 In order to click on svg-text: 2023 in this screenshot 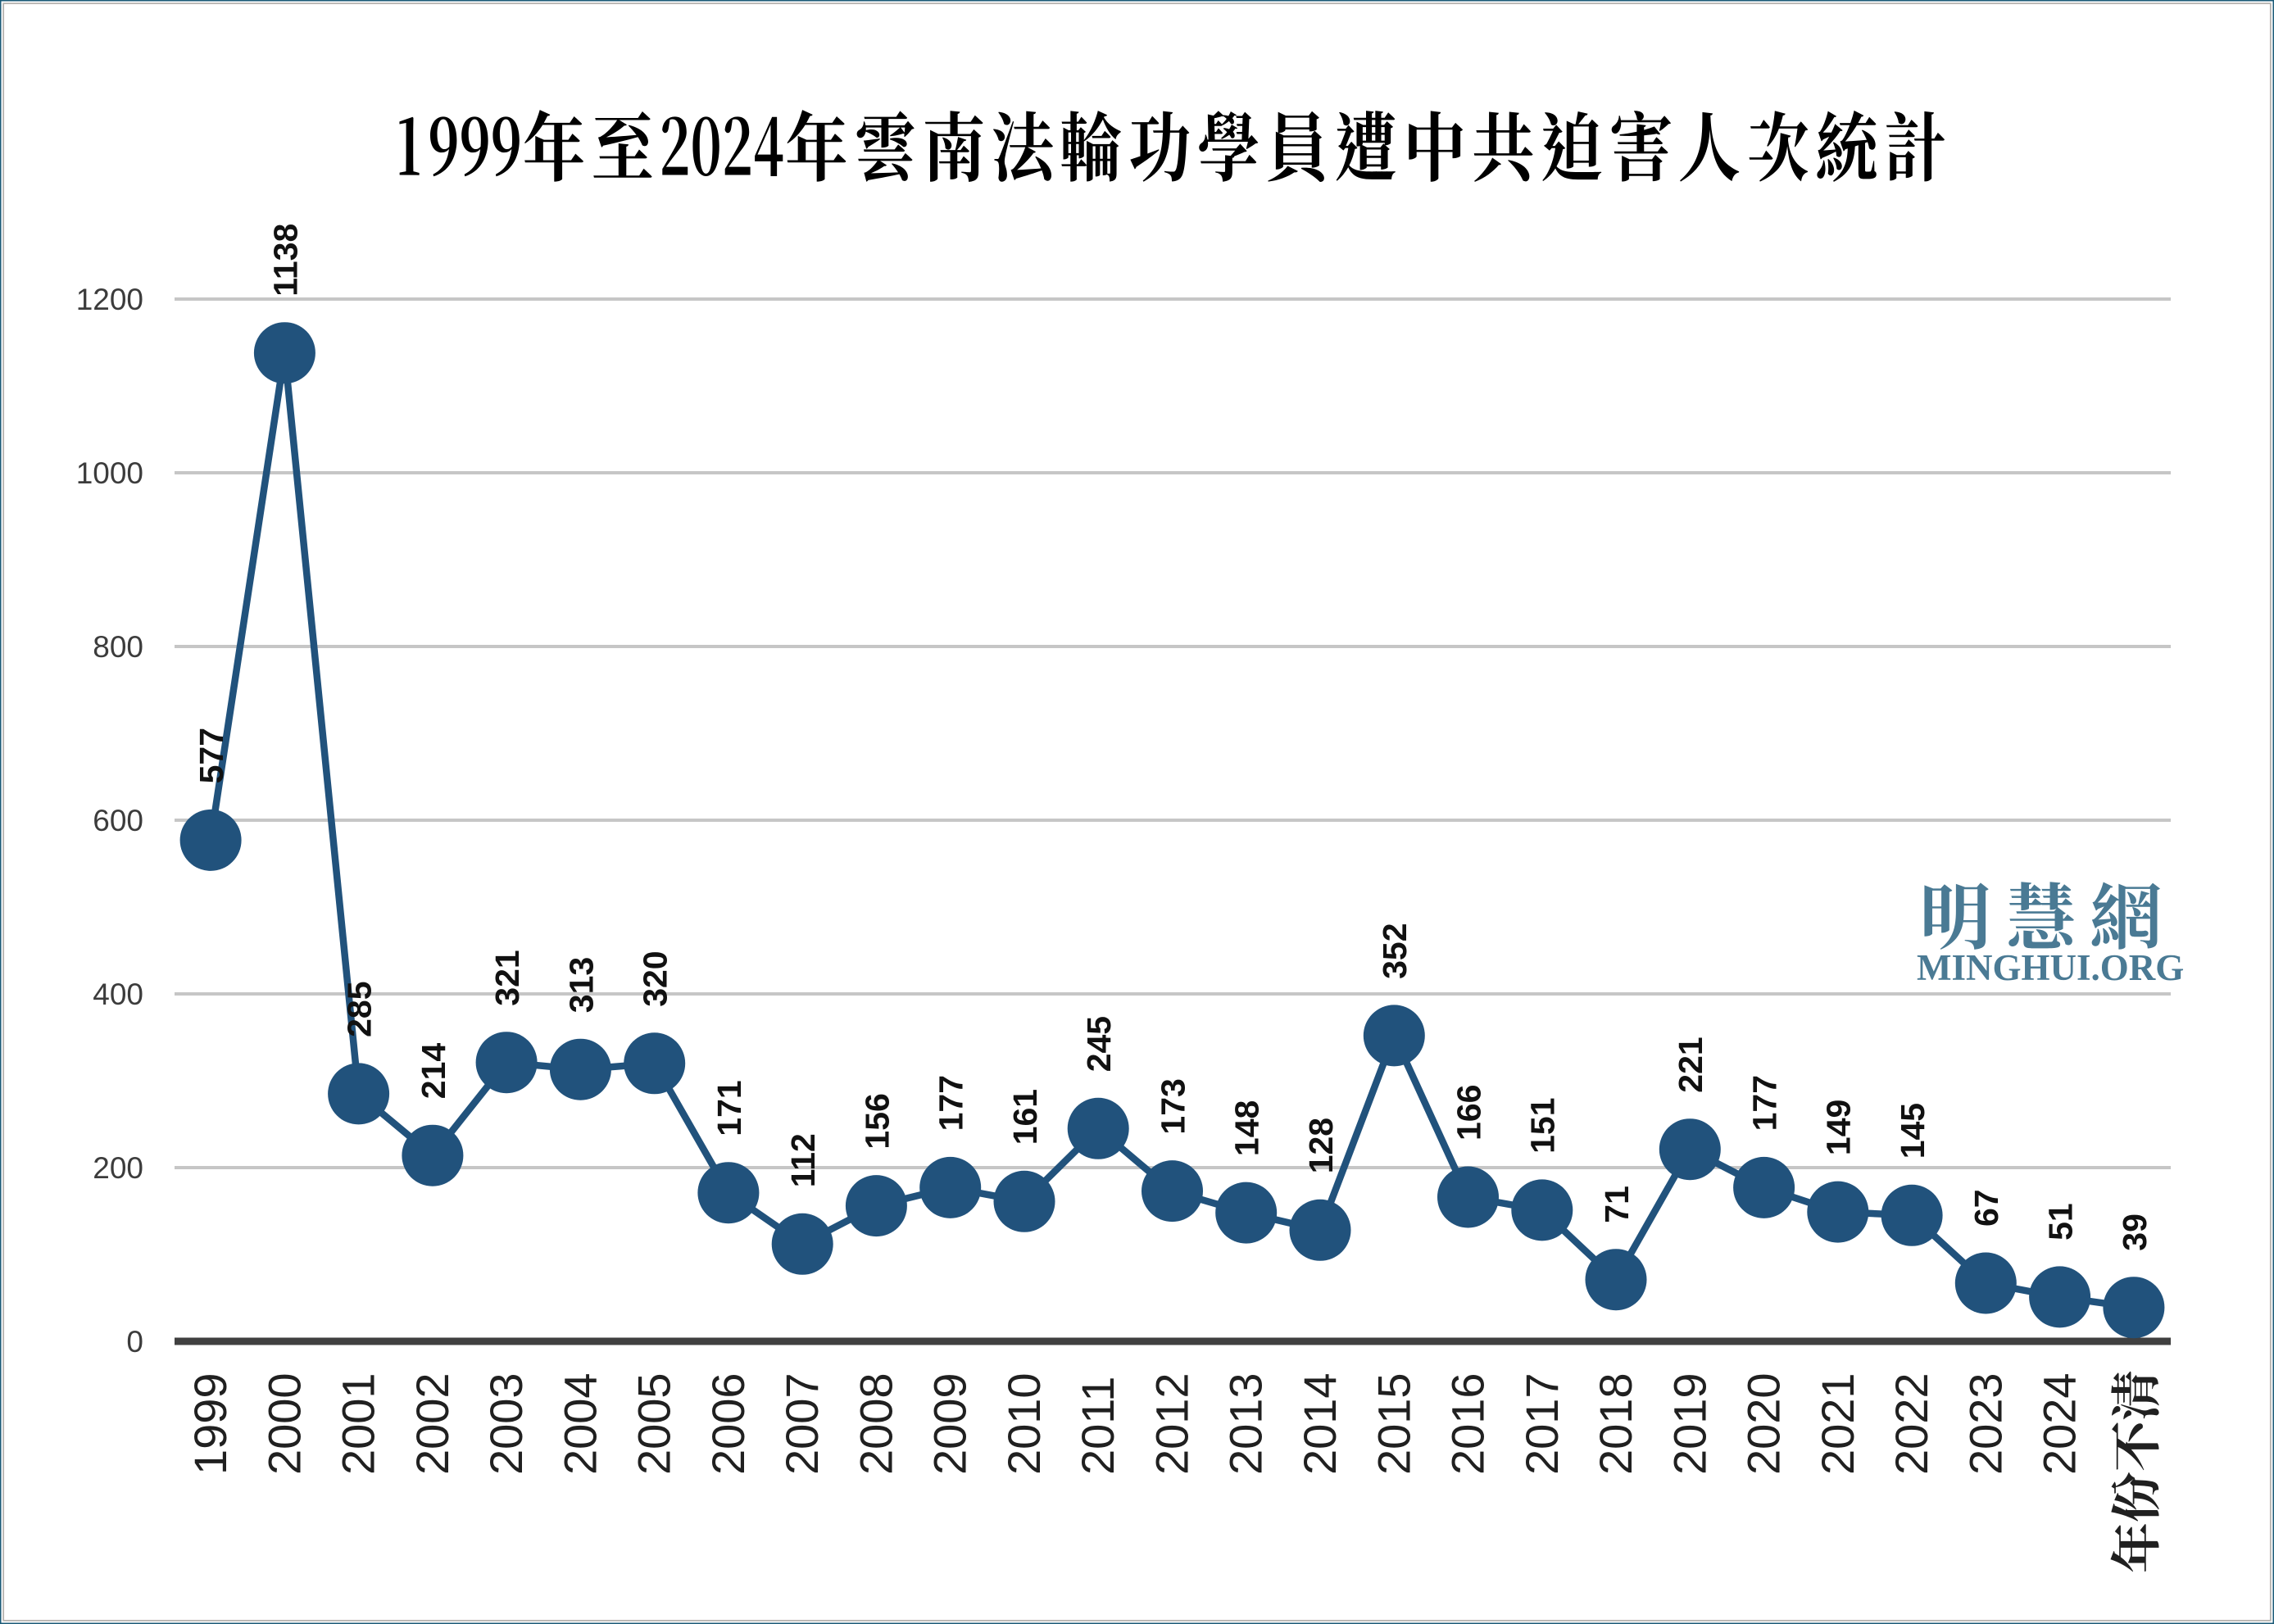, I will do `click(1985, 1423)`.